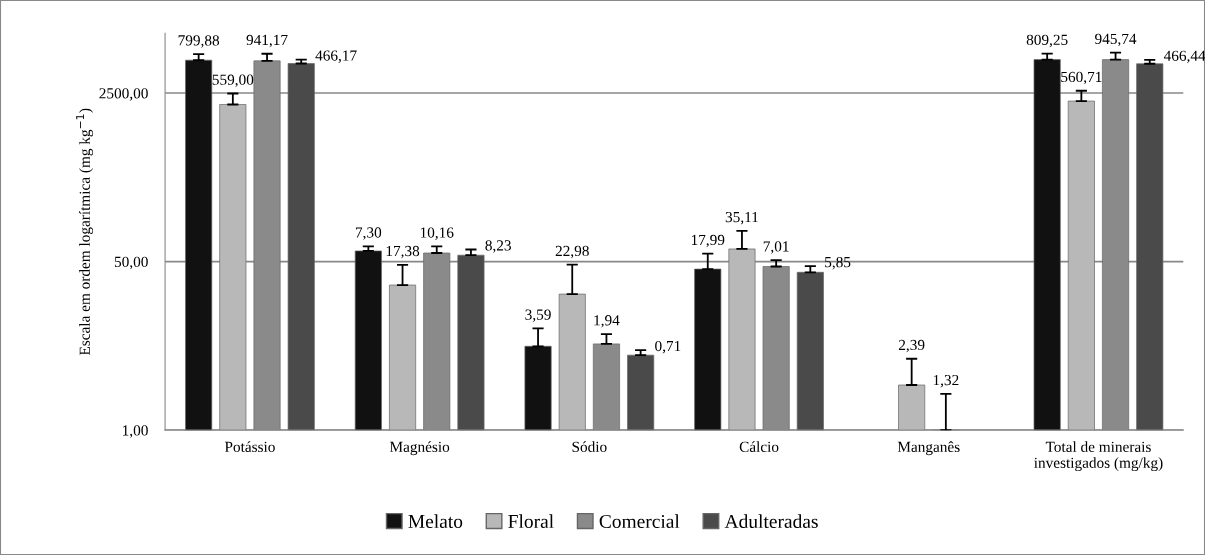 This screenshot has width=1205, height=555. What do you see at coordinates (776, 247) in the screenshot?
I see `annotation: 7,01` at bounding box center [776, 247].